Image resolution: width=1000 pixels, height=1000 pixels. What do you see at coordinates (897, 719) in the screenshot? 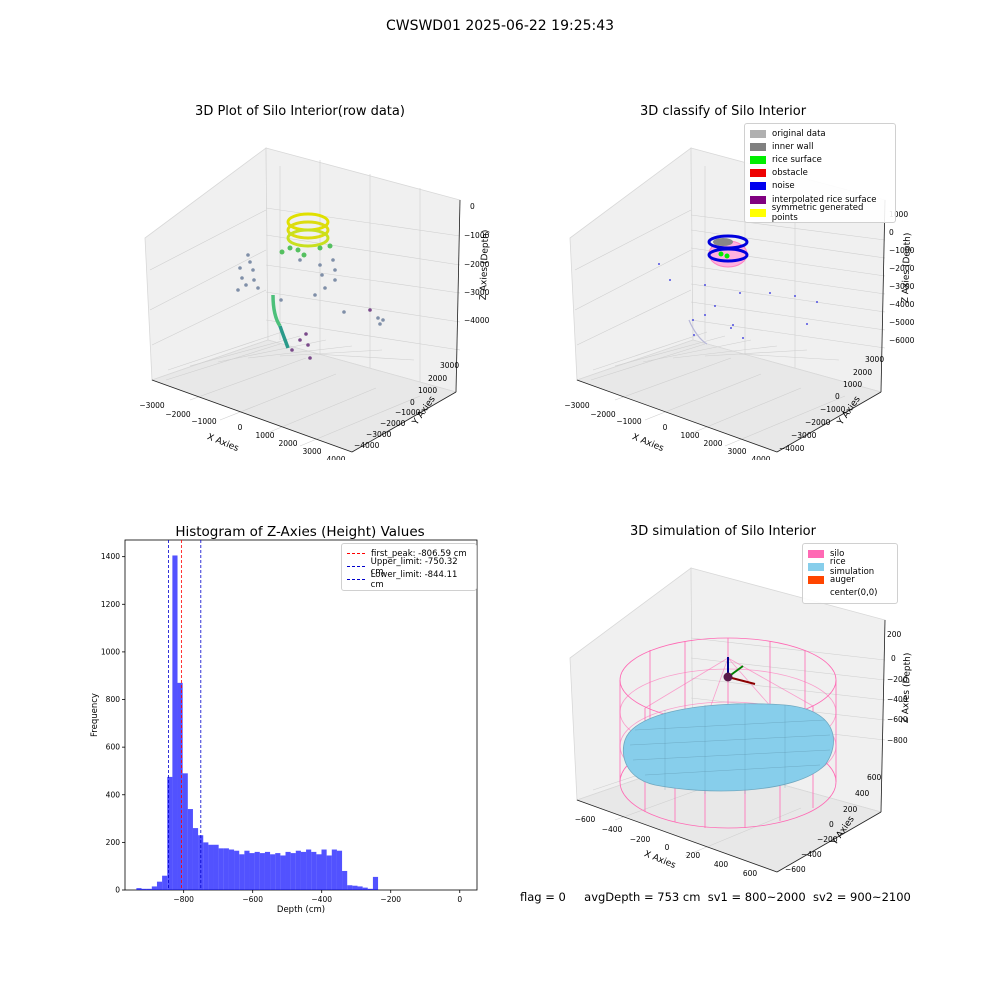
I see `sim-ztick: −600` at bounding box center [897, 719].